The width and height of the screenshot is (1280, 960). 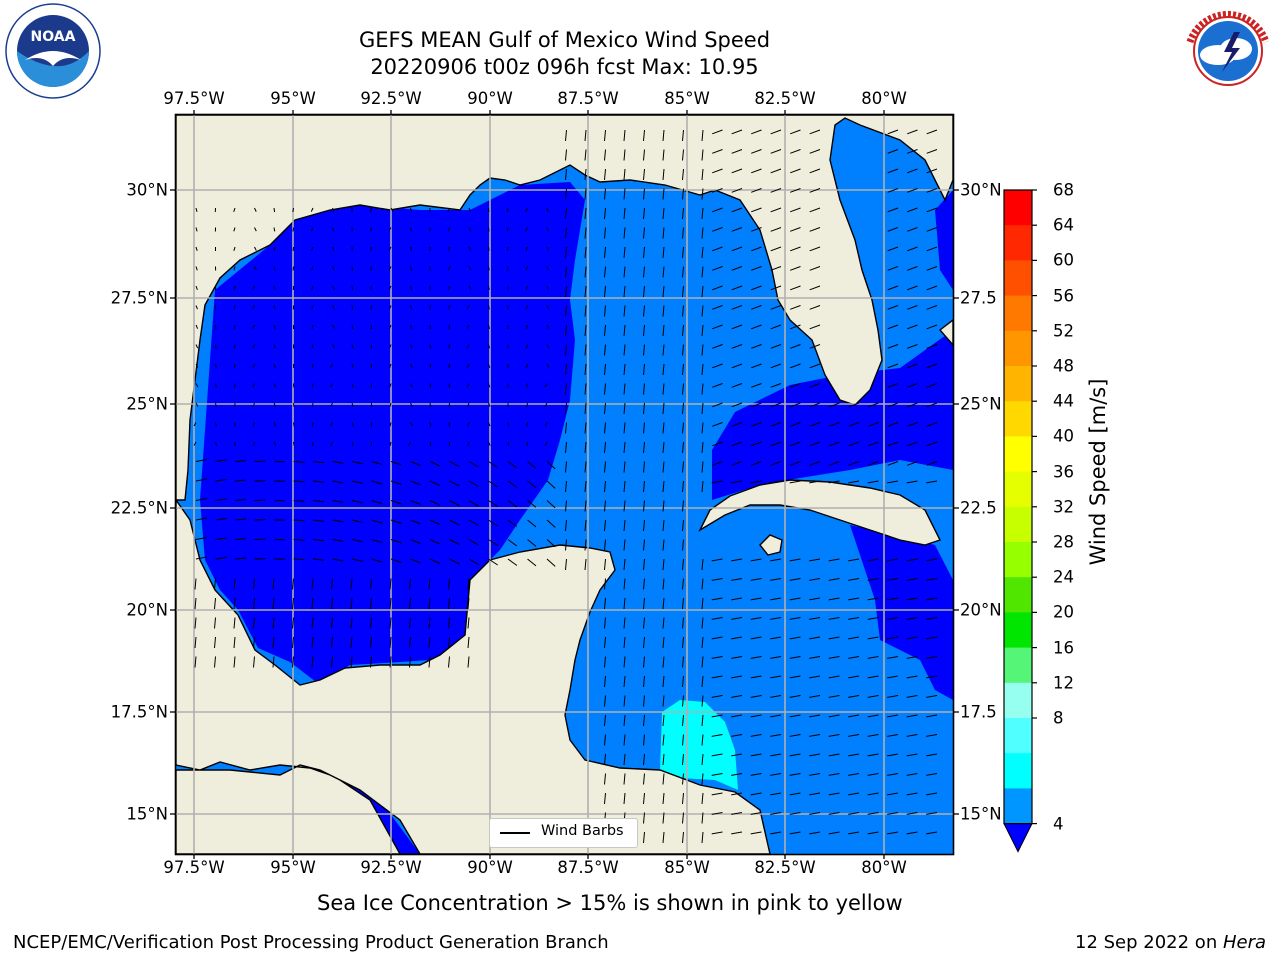 I want to click on lon-label-top: 90°W, so click(x=490, y=98).